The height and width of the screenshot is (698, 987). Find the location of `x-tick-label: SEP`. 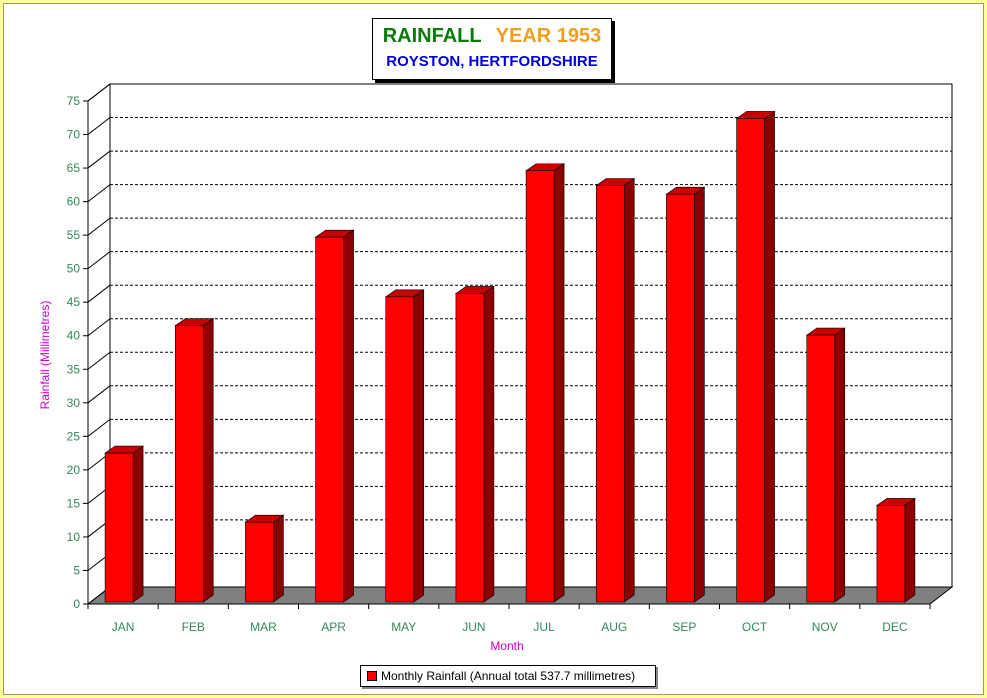

x-tick-label: SEP is located at coordinates (684, 627).